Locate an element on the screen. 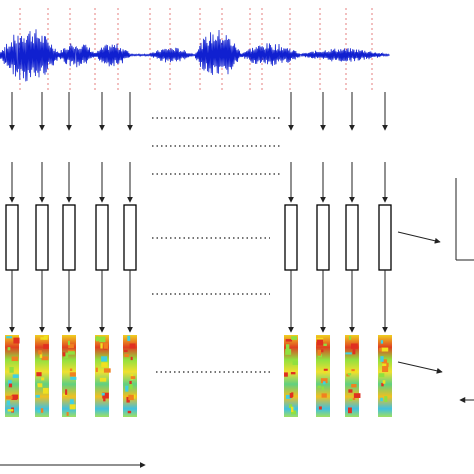 The image size is (474, 474). waveform-path is located at coordinates (195, 55).